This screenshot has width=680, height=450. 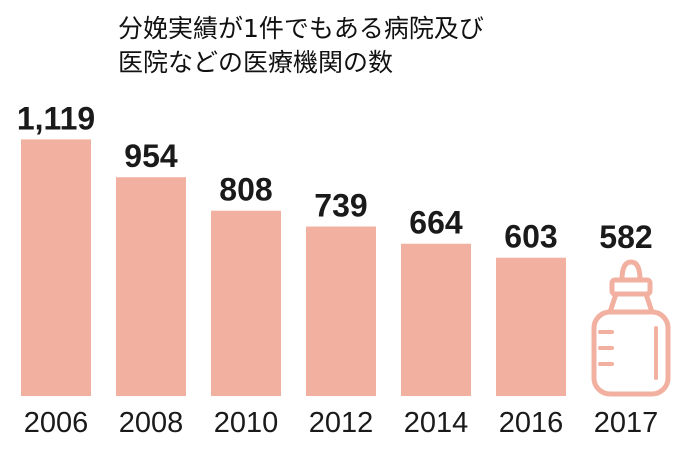 What do you see at coordinates (530, 237) in the screenshot?
I see `value-label-2016: 603` at bounding box center [530, 237].